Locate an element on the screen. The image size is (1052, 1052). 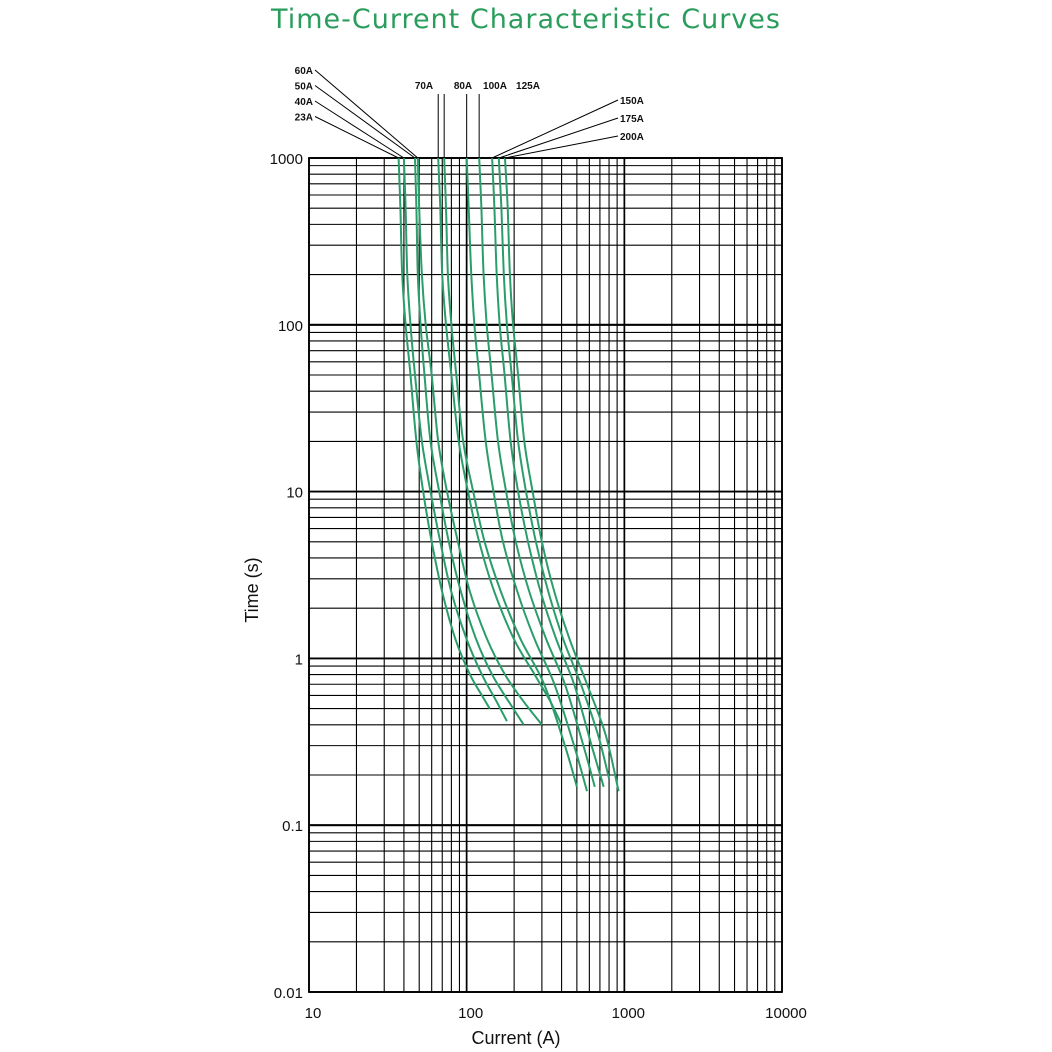
curve-50a is located at coordinates (469, 441).